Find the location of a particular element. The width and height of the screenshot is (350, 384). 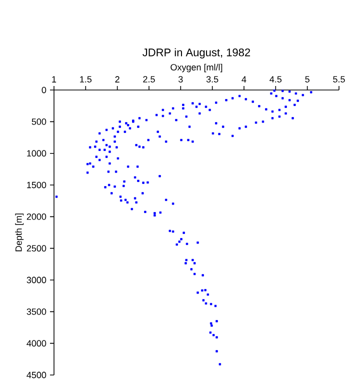

x-tick-label: 5.5 is located at coordinates (339, 79).